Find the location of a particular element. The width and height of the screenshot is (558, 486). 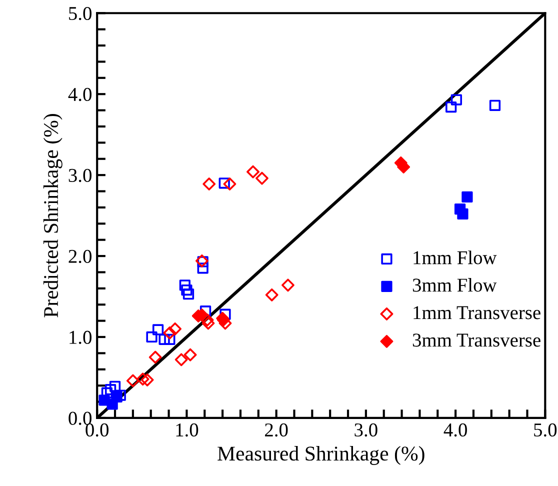

legend-label: 3mm Flow is located at coordinates (454, 285).